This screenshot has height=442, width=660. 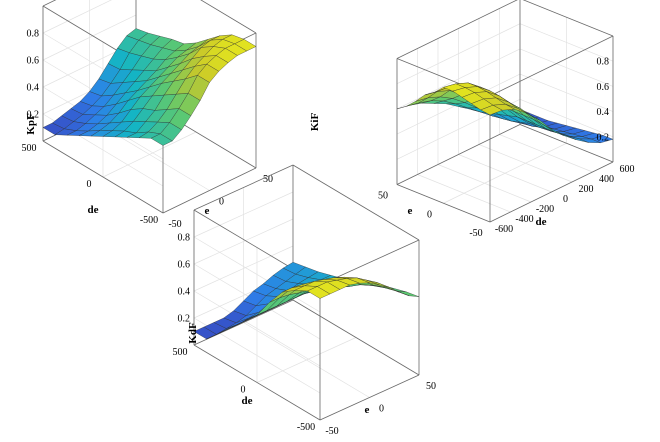 What do you see at coordinates (504, 229) in the screenshot?
I see `y-tick-label: -600` at bounding box center [504, 229].